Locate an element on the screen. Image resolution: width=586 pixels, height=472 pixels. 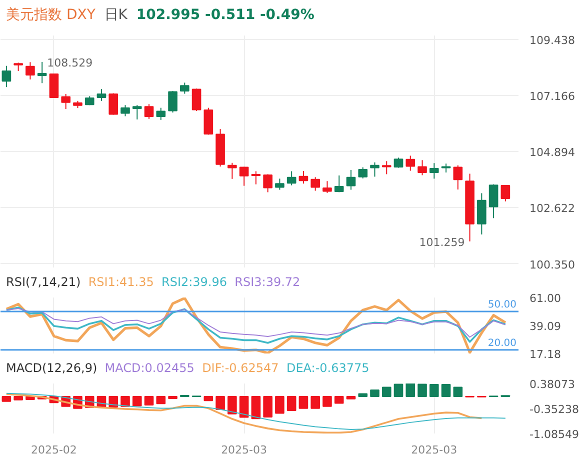
chart-title: 美元指数 DXY is located at coordinates (51, 15).